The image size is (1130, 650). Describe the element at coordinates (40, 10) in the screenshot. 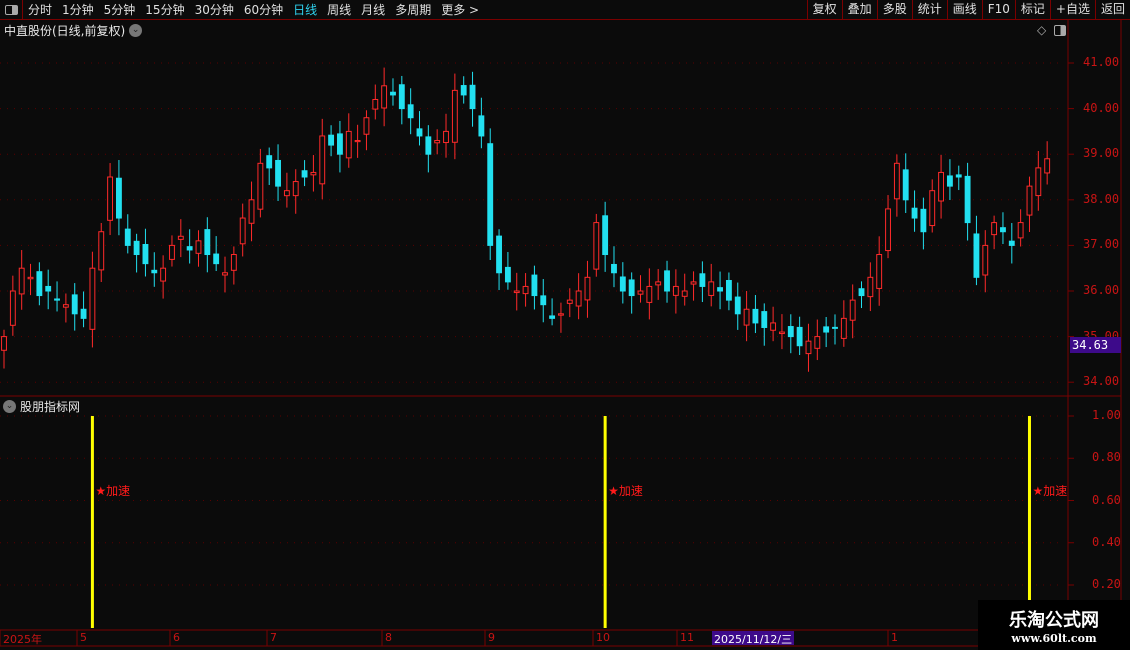

I see `period-tab: 分时` at that location.